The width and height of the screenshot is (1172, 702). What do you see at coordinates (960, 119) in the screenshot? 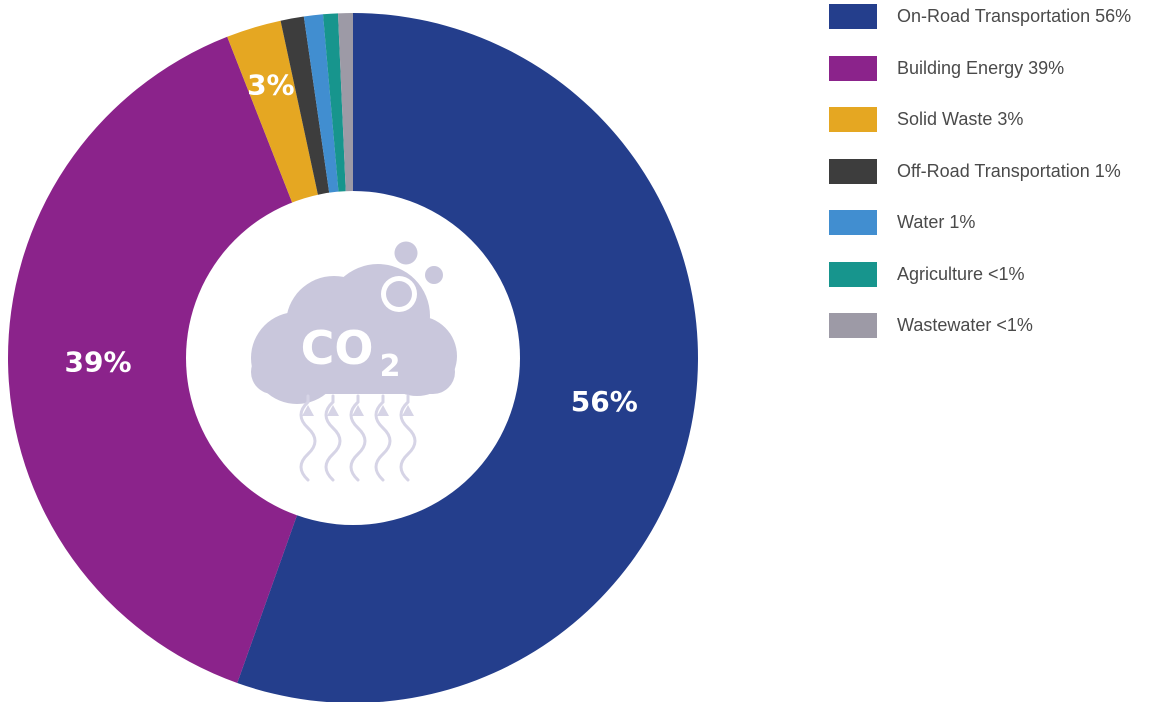
I see `legend-label: Solid Waste 3%` at bounding box center [960, 119].